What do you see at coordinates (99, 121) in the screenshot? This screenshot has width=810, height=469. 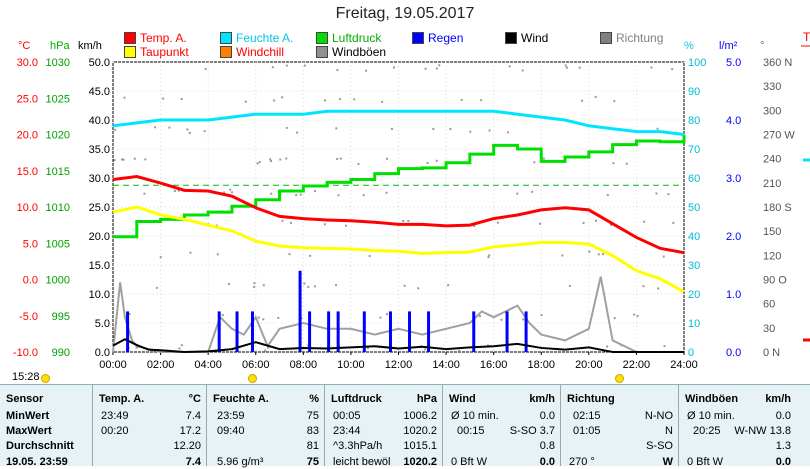 I see `kmh-tick-label: 40.0` at bounding box center [99, 121].